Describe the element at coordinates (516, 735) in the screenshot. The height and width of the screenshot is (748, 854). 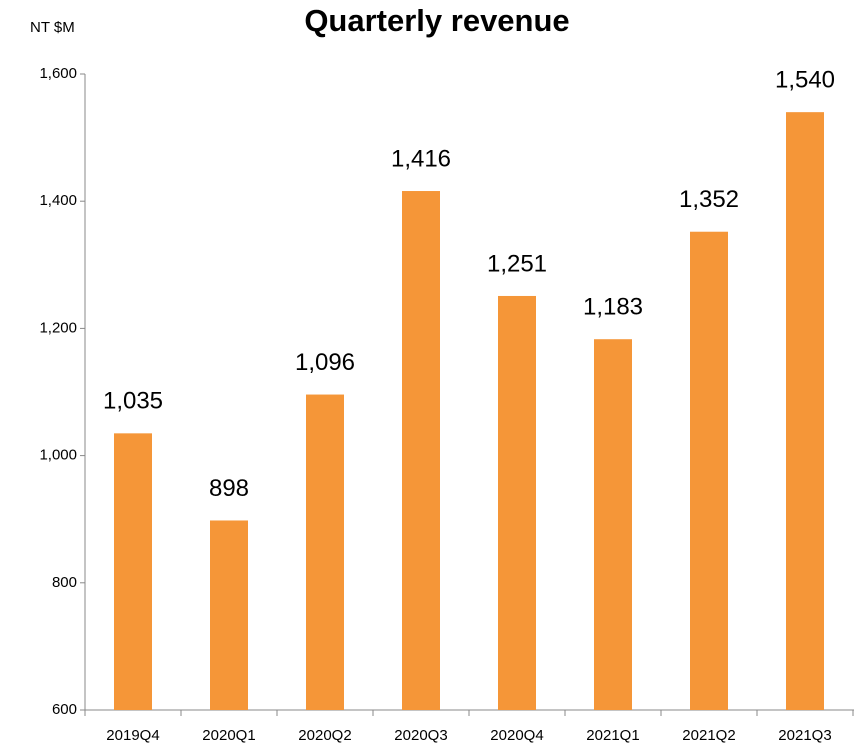
I see `x-tick-label: 2020Q4` at that location.